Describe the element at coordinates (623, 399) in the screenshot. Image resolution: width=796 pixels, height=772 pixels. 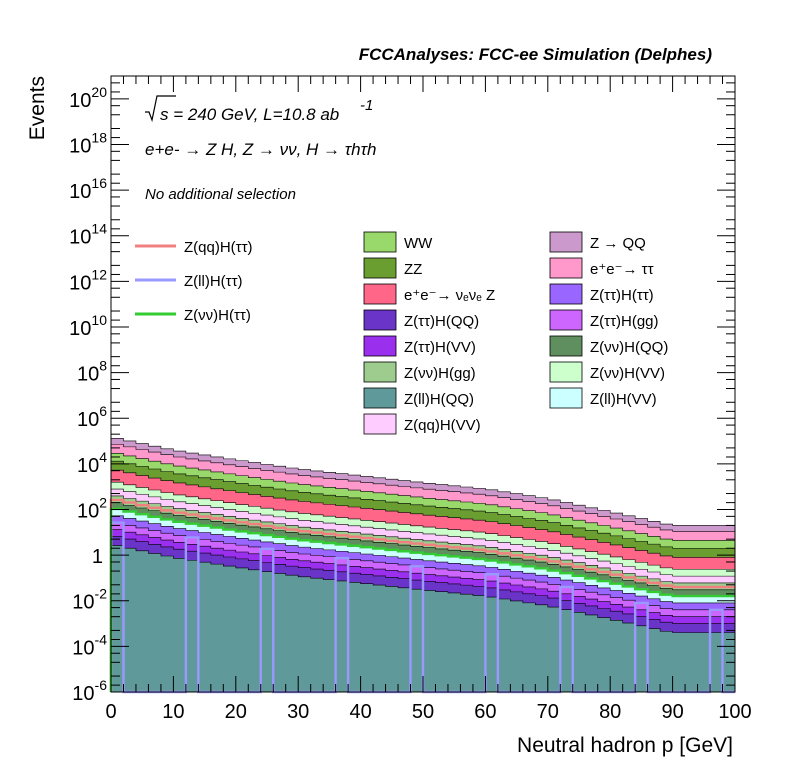
I see `legend-fill-label: Z(ll)H(VV)` at that location.